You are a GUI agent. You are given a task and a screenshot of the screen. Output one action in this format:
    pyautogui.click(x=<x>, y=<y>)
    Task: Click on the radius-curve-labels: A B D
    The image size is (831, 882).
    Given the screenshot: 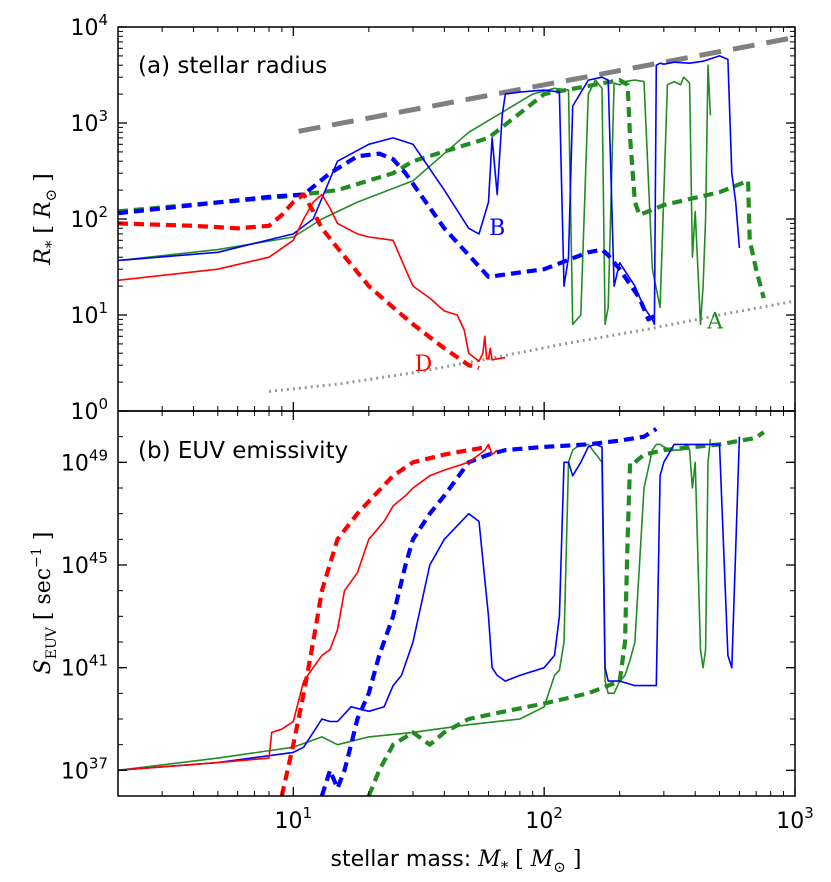 What is the action you would take?
    pyautogui.click(x=570, y=296)
    